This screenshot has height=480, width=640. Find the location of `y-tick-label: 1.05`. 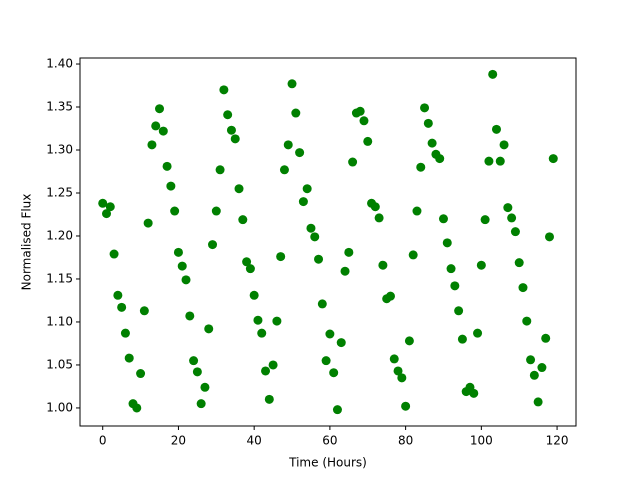

y-tick-label: 1.05 is located at coordinates (59, 364).